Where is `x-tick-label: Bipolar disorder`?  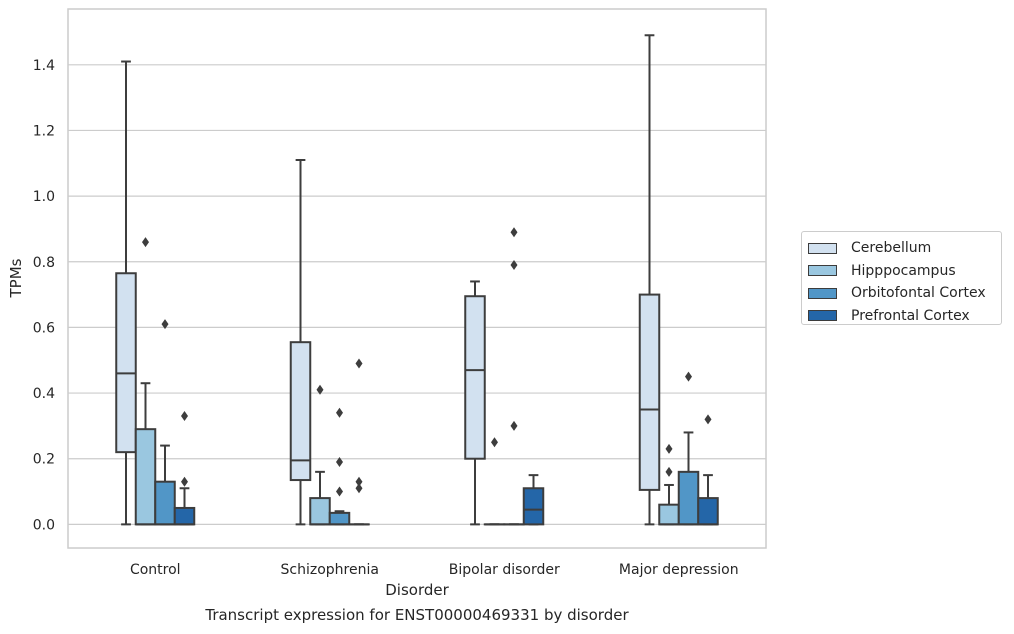
x-tick-label: Bipolar disorder is located at coordinates (504, 570).